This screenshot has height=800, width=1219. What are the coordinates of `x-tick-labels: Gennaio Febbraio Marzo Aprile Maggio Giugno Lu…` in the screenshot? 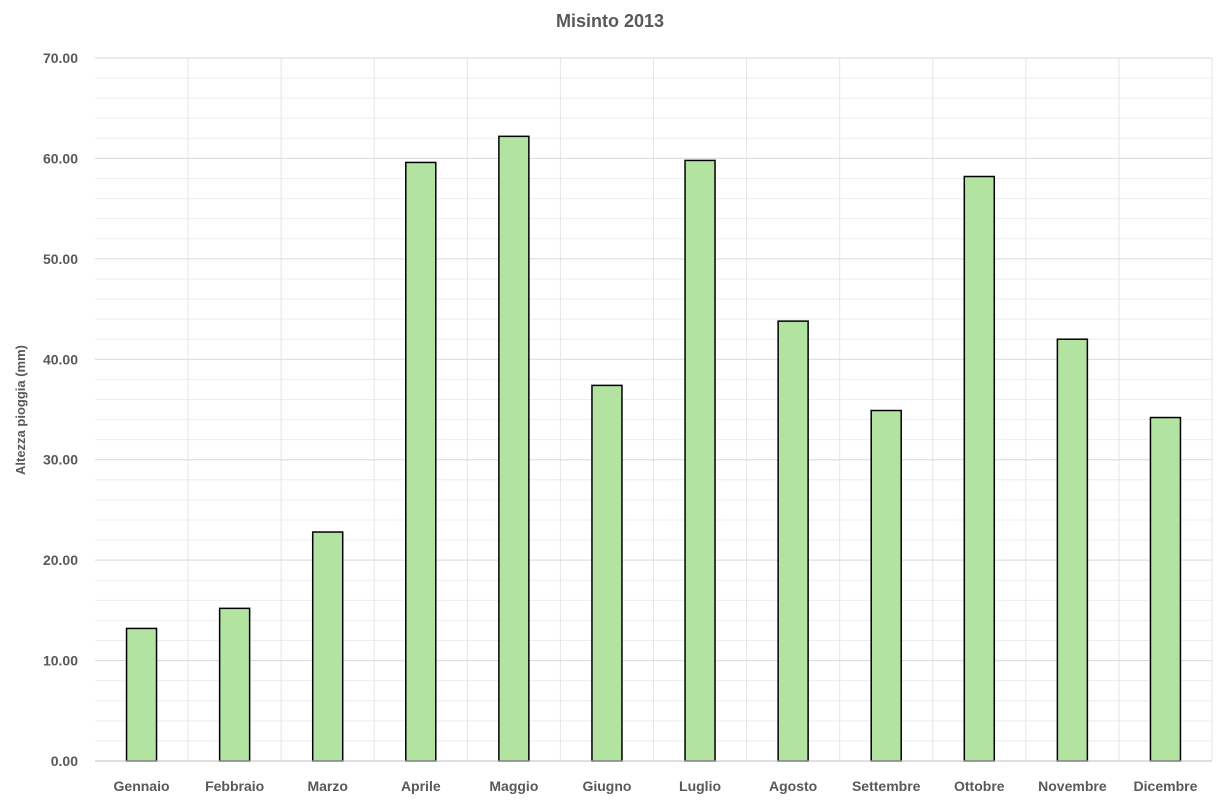 It's located at (656, 786).